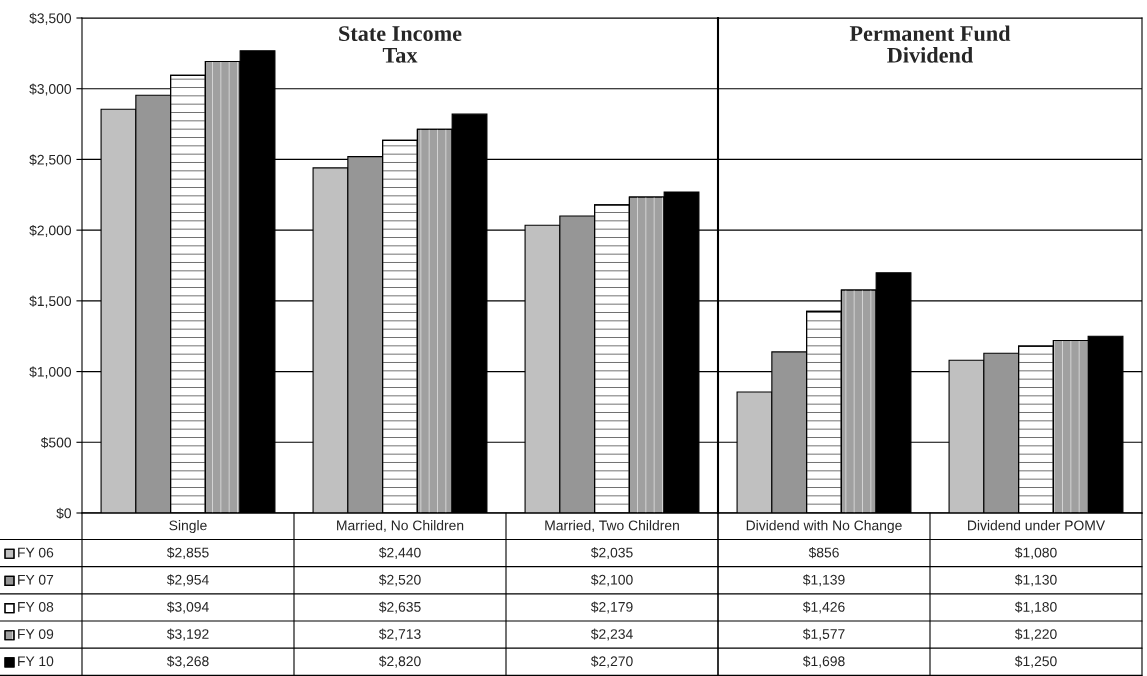 The image size is (1147, 676). Describe the element at coordinates (611, 607) in the screenshot. I see `data-label: $2,179` at that location.